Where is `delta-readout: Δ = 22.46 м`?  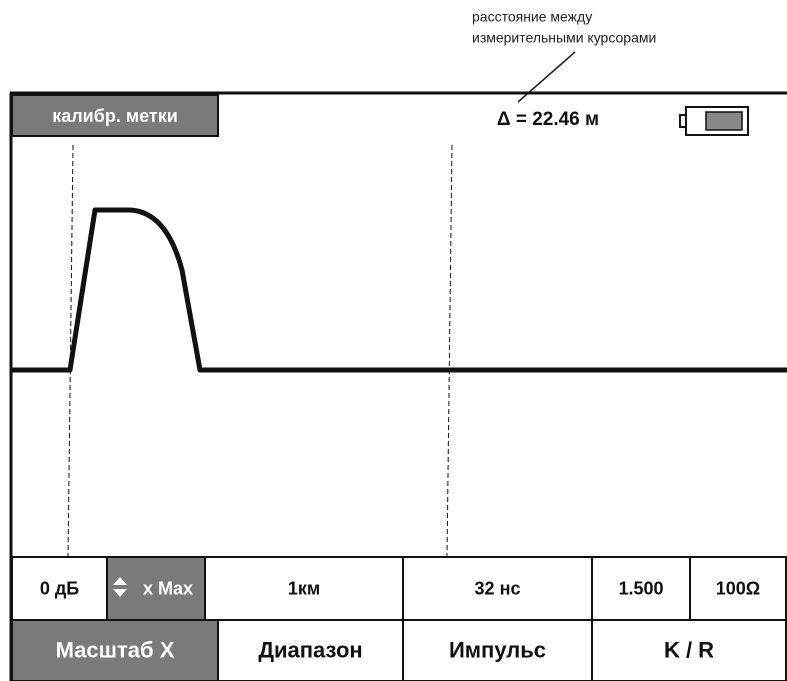
delta-readout: Δ = 22.46 м is located at coordinates (548, 119).